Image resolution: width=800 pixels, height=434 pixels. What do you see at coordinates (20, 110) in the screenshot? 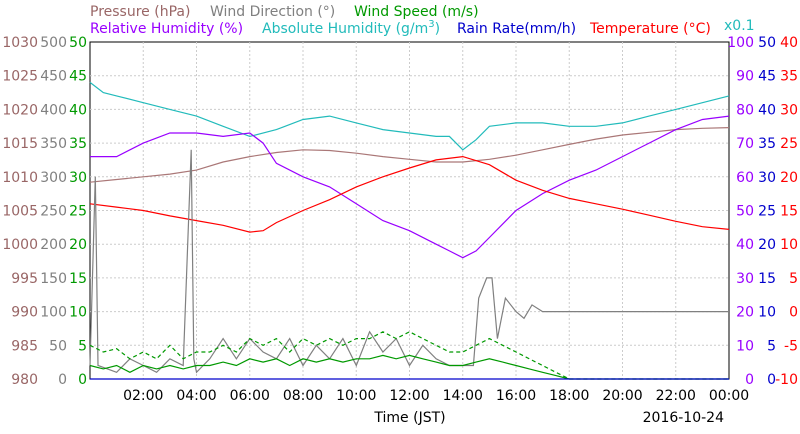
I see `y-tick-pressure: 1020` at bounding box center [20, 110].